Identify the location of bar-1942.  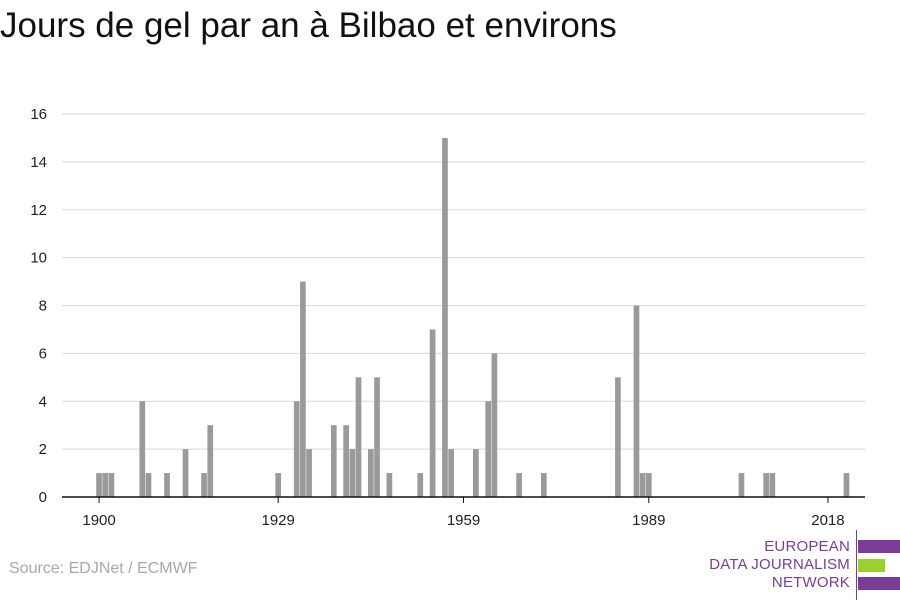
(358, 437).